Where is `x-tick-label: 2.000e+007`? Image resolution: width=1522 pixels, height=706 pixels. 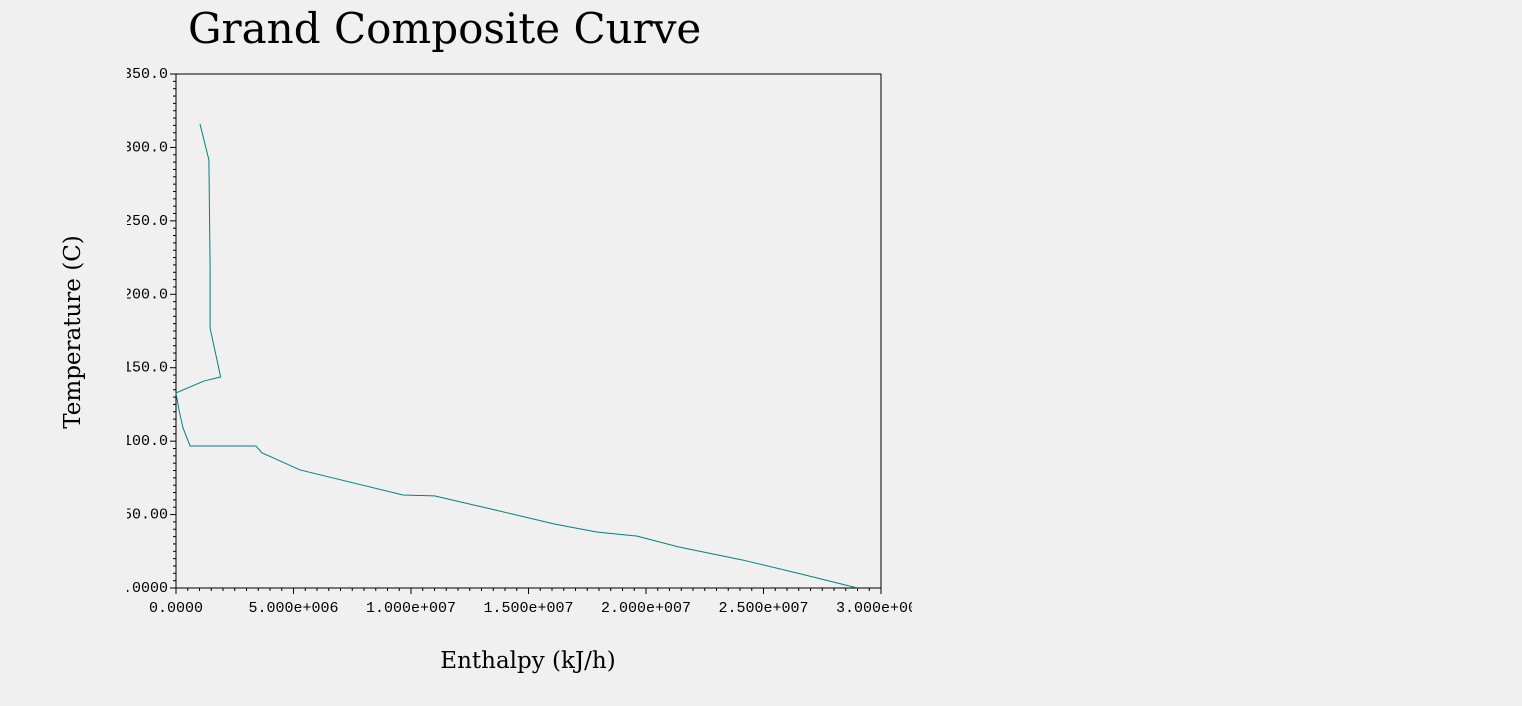 x-tick-label: 2.000e+007 is located at coordinates (646, 608).